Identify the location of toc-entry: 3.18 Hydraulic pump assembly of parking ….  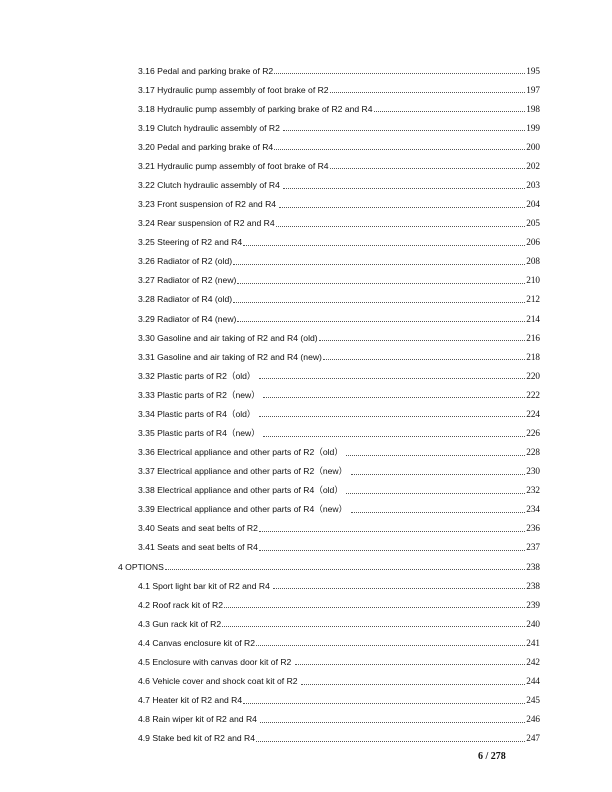
(339, 108).